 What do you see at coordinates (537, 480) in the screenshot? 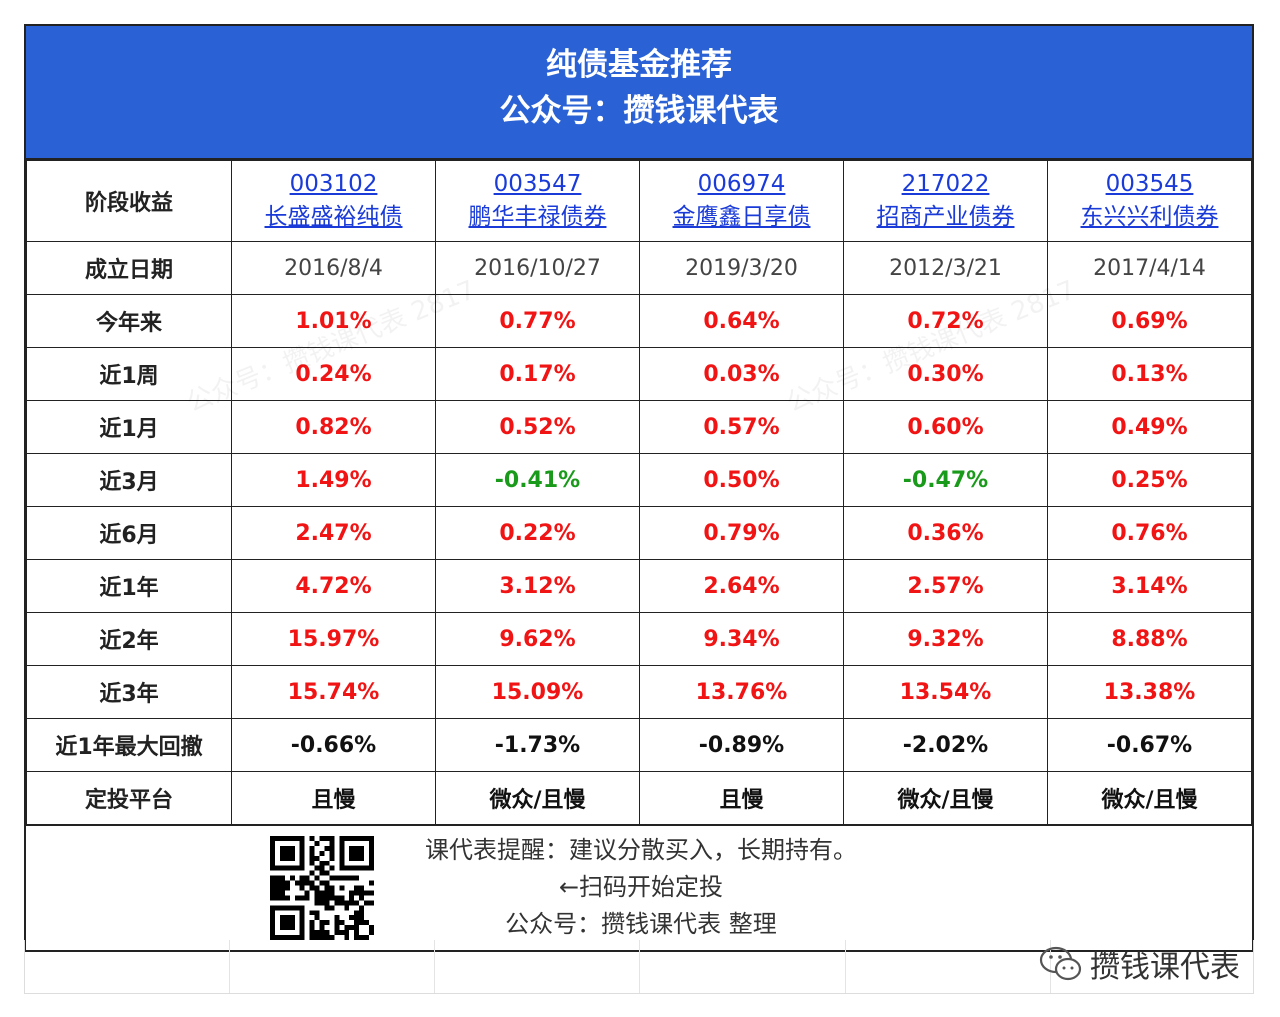
I see `value-cell: -0.41%` at bounding box center [537, 480].